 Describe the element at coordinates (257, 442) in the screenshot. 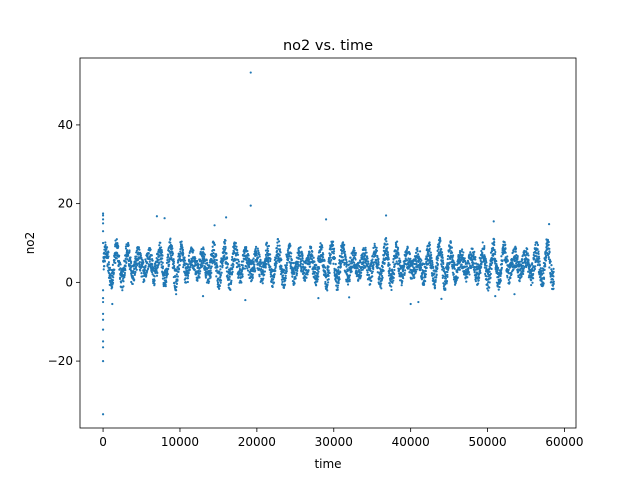

I see `x-tick-label: 20000` at that location.